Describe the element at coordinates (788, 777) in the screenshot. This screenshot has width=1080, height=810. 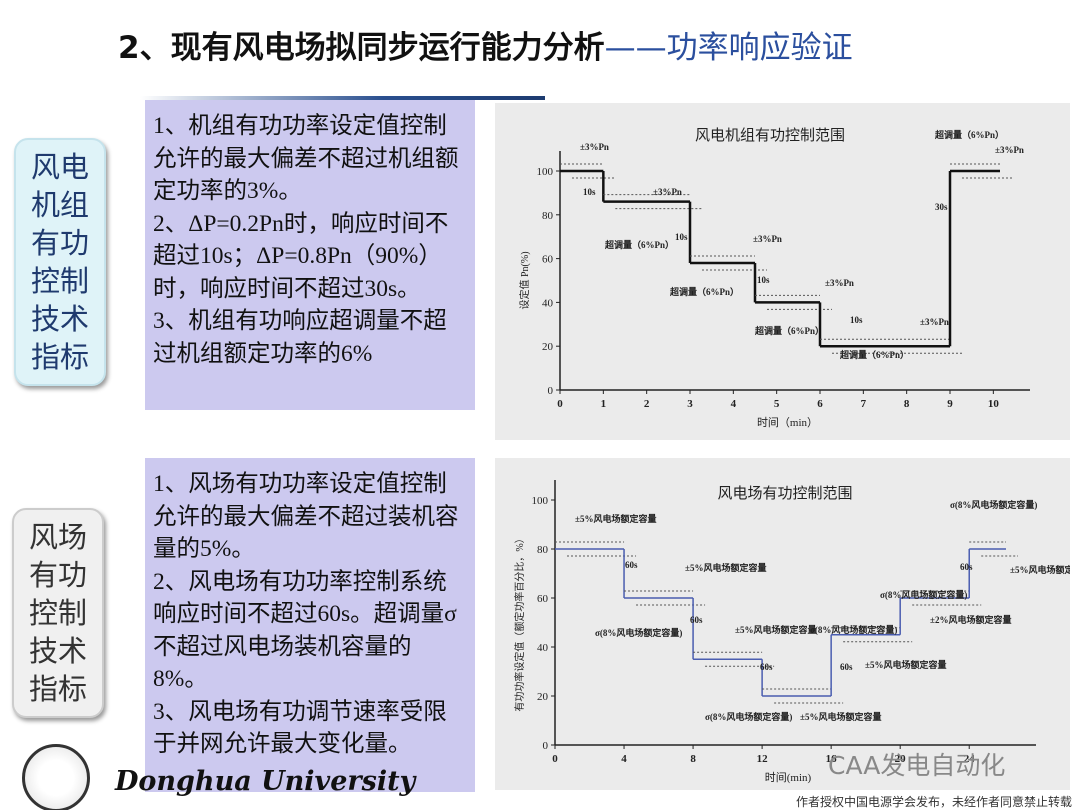
I see `x-axis-label: 时间(min)` at that location.